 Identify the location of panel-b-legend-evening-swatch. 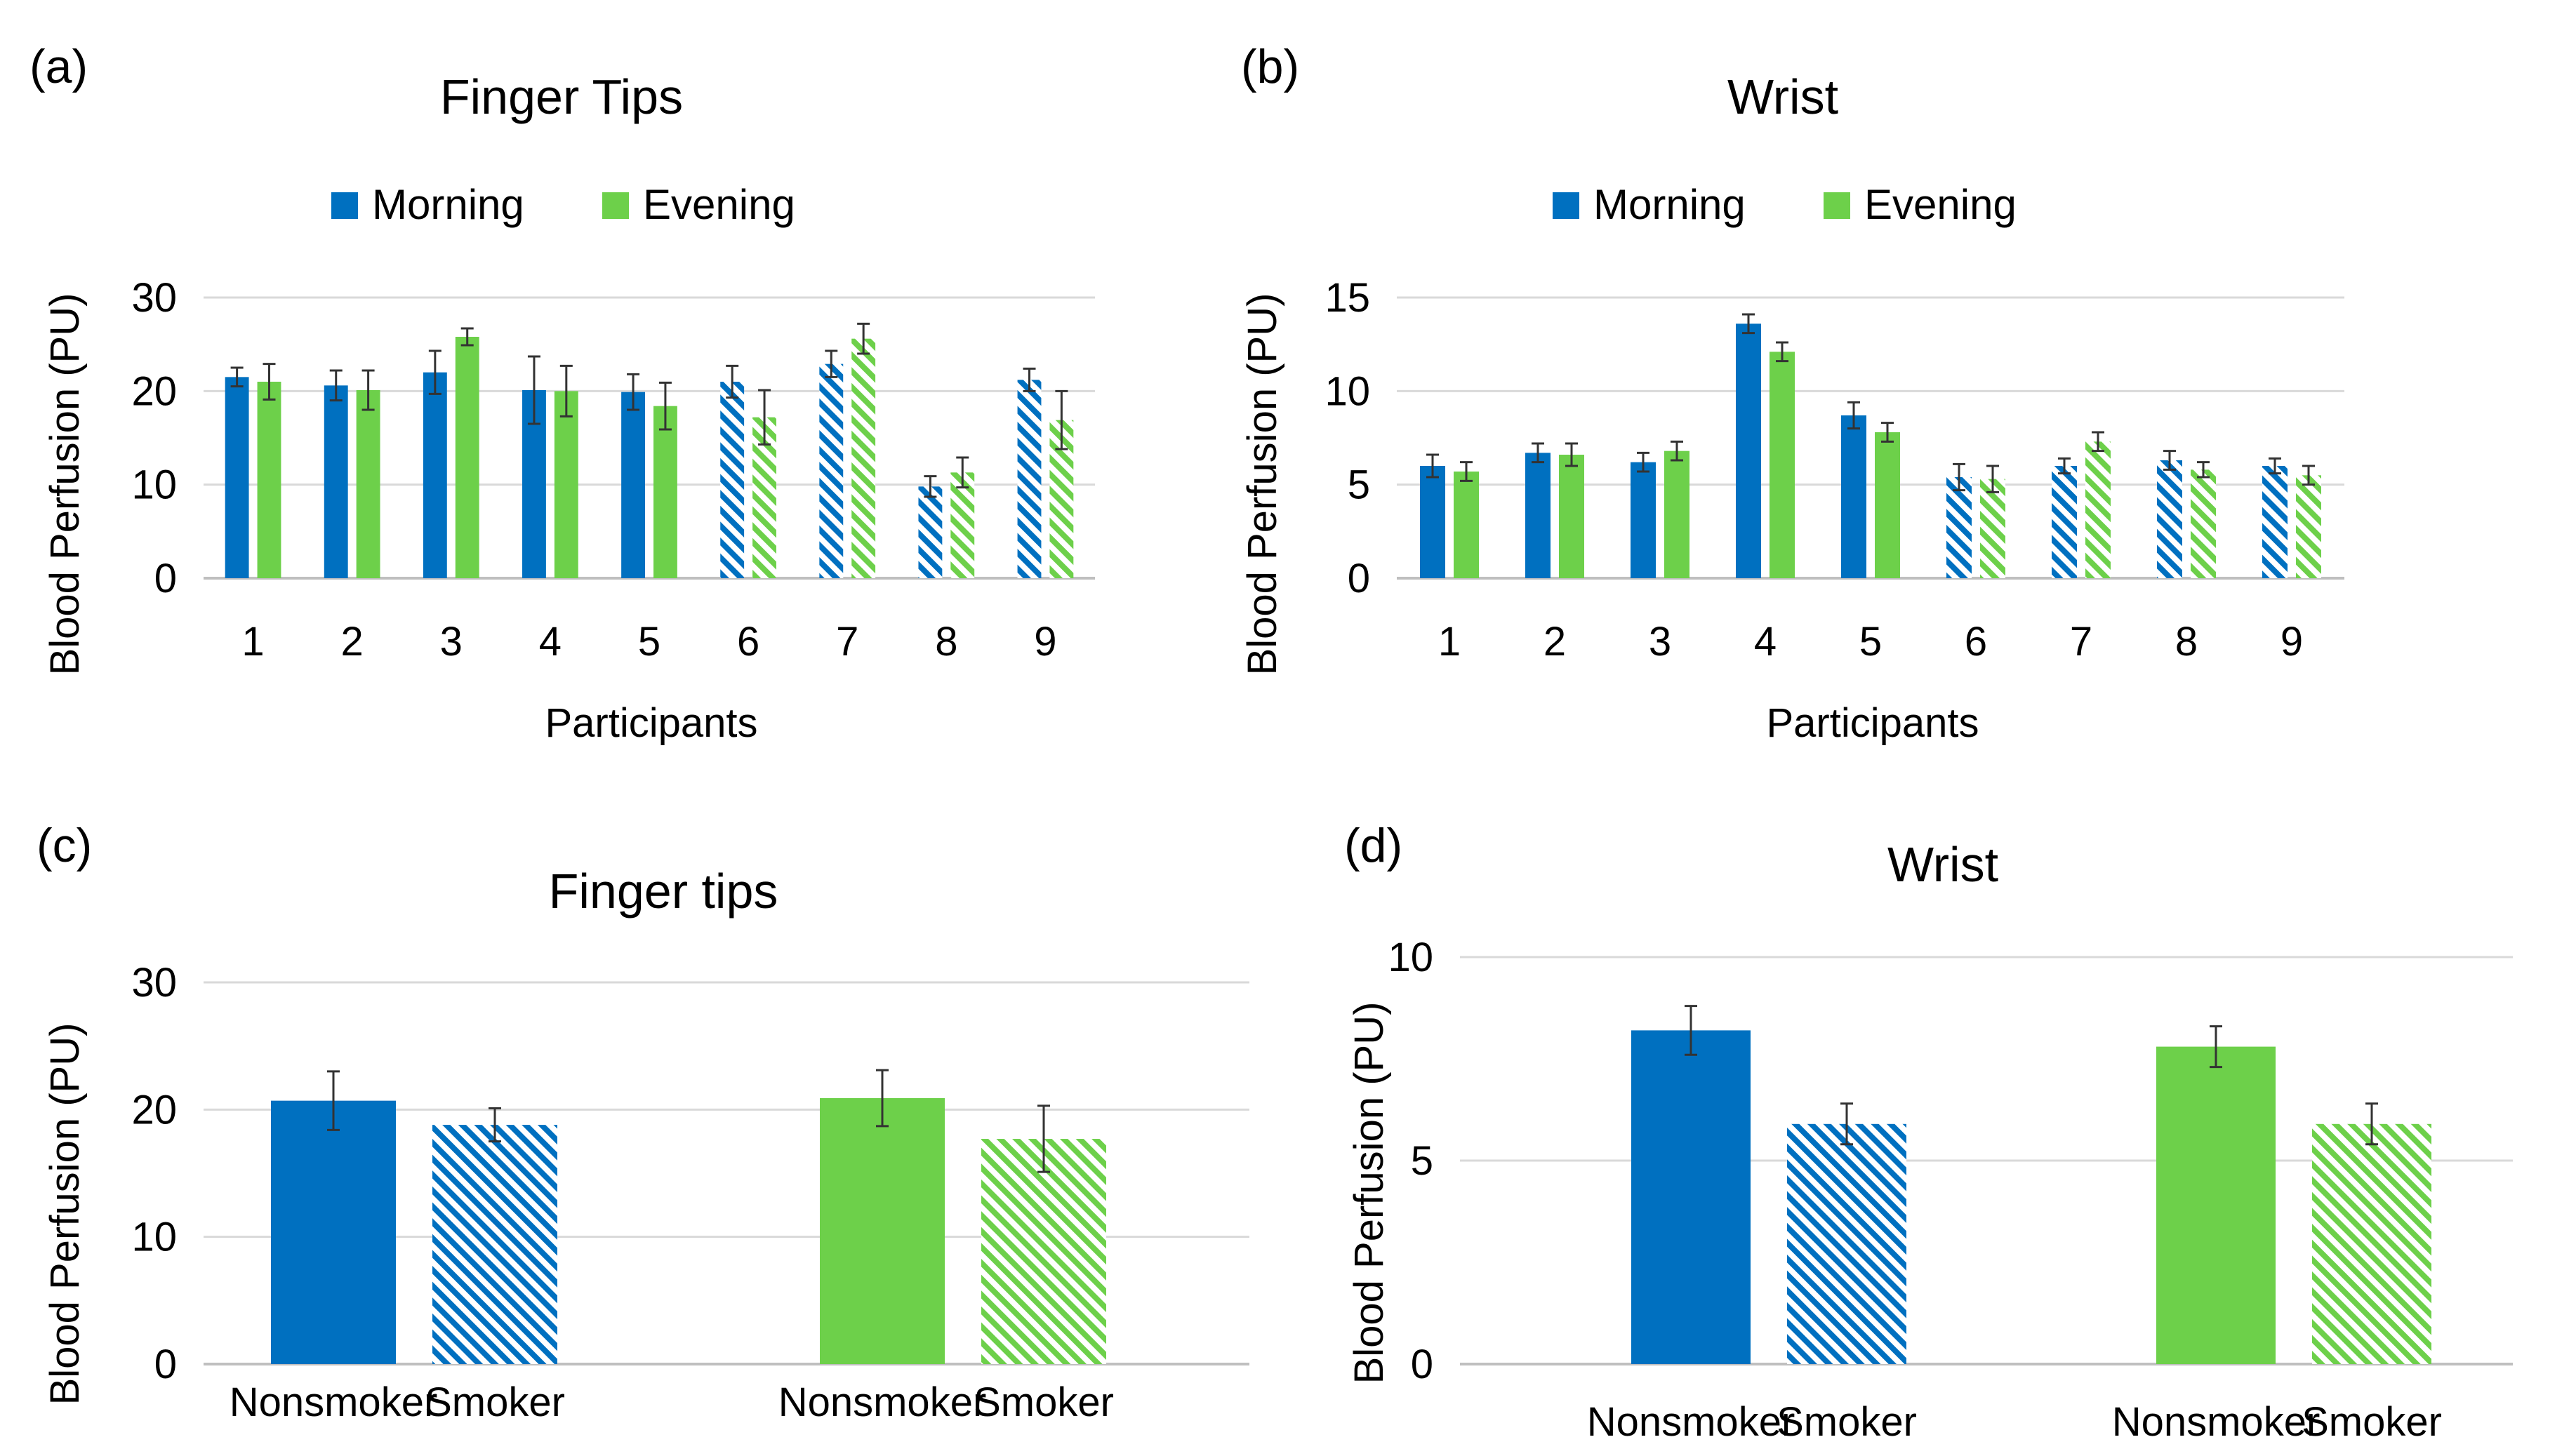
(1837, 206).